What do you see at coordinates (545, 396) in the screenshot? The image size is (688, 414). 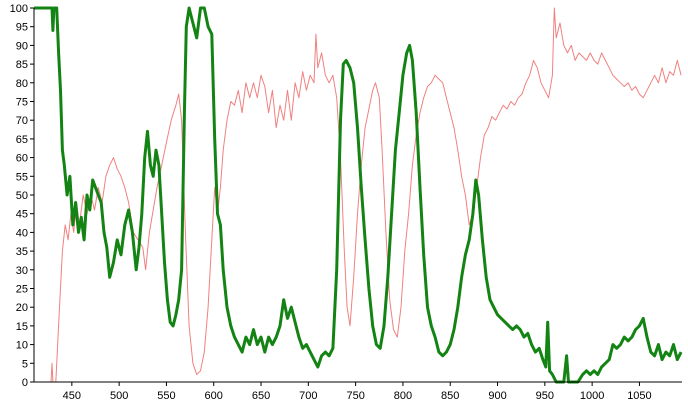 I see `x-tick-label: 950` at bounding box center [545, 396].